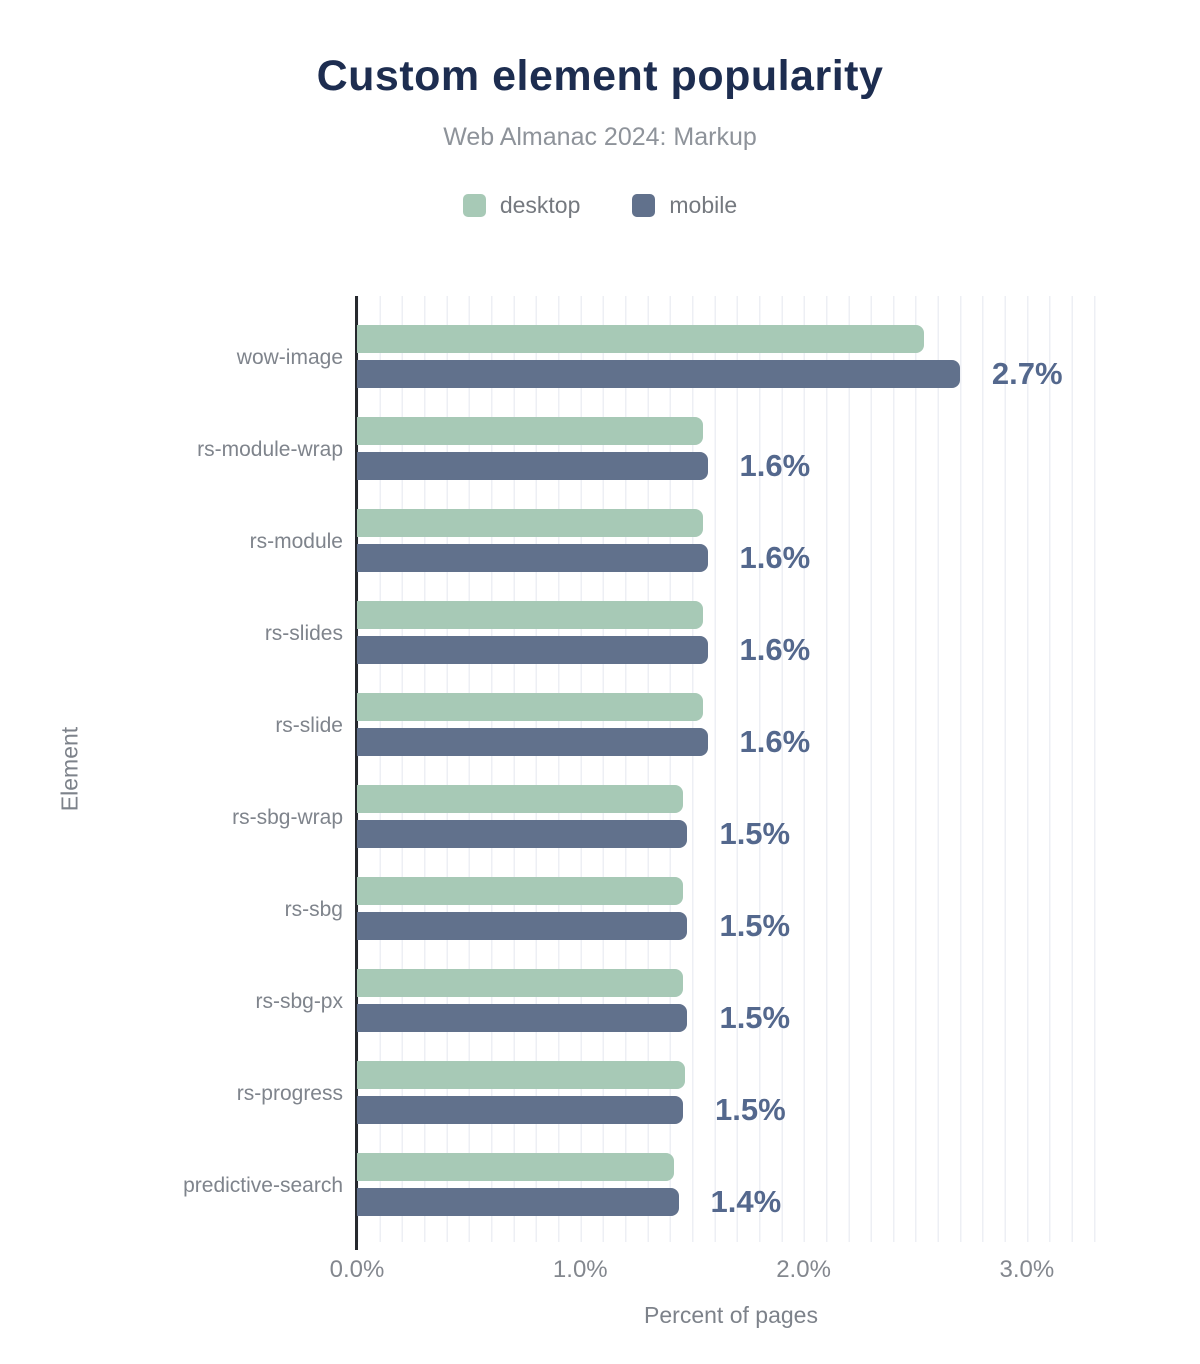 The image size is (1200, 1364). Describe the element at coordinates (746, 1201) in the screenshot. I see `value-label: 1.4%` at that location.